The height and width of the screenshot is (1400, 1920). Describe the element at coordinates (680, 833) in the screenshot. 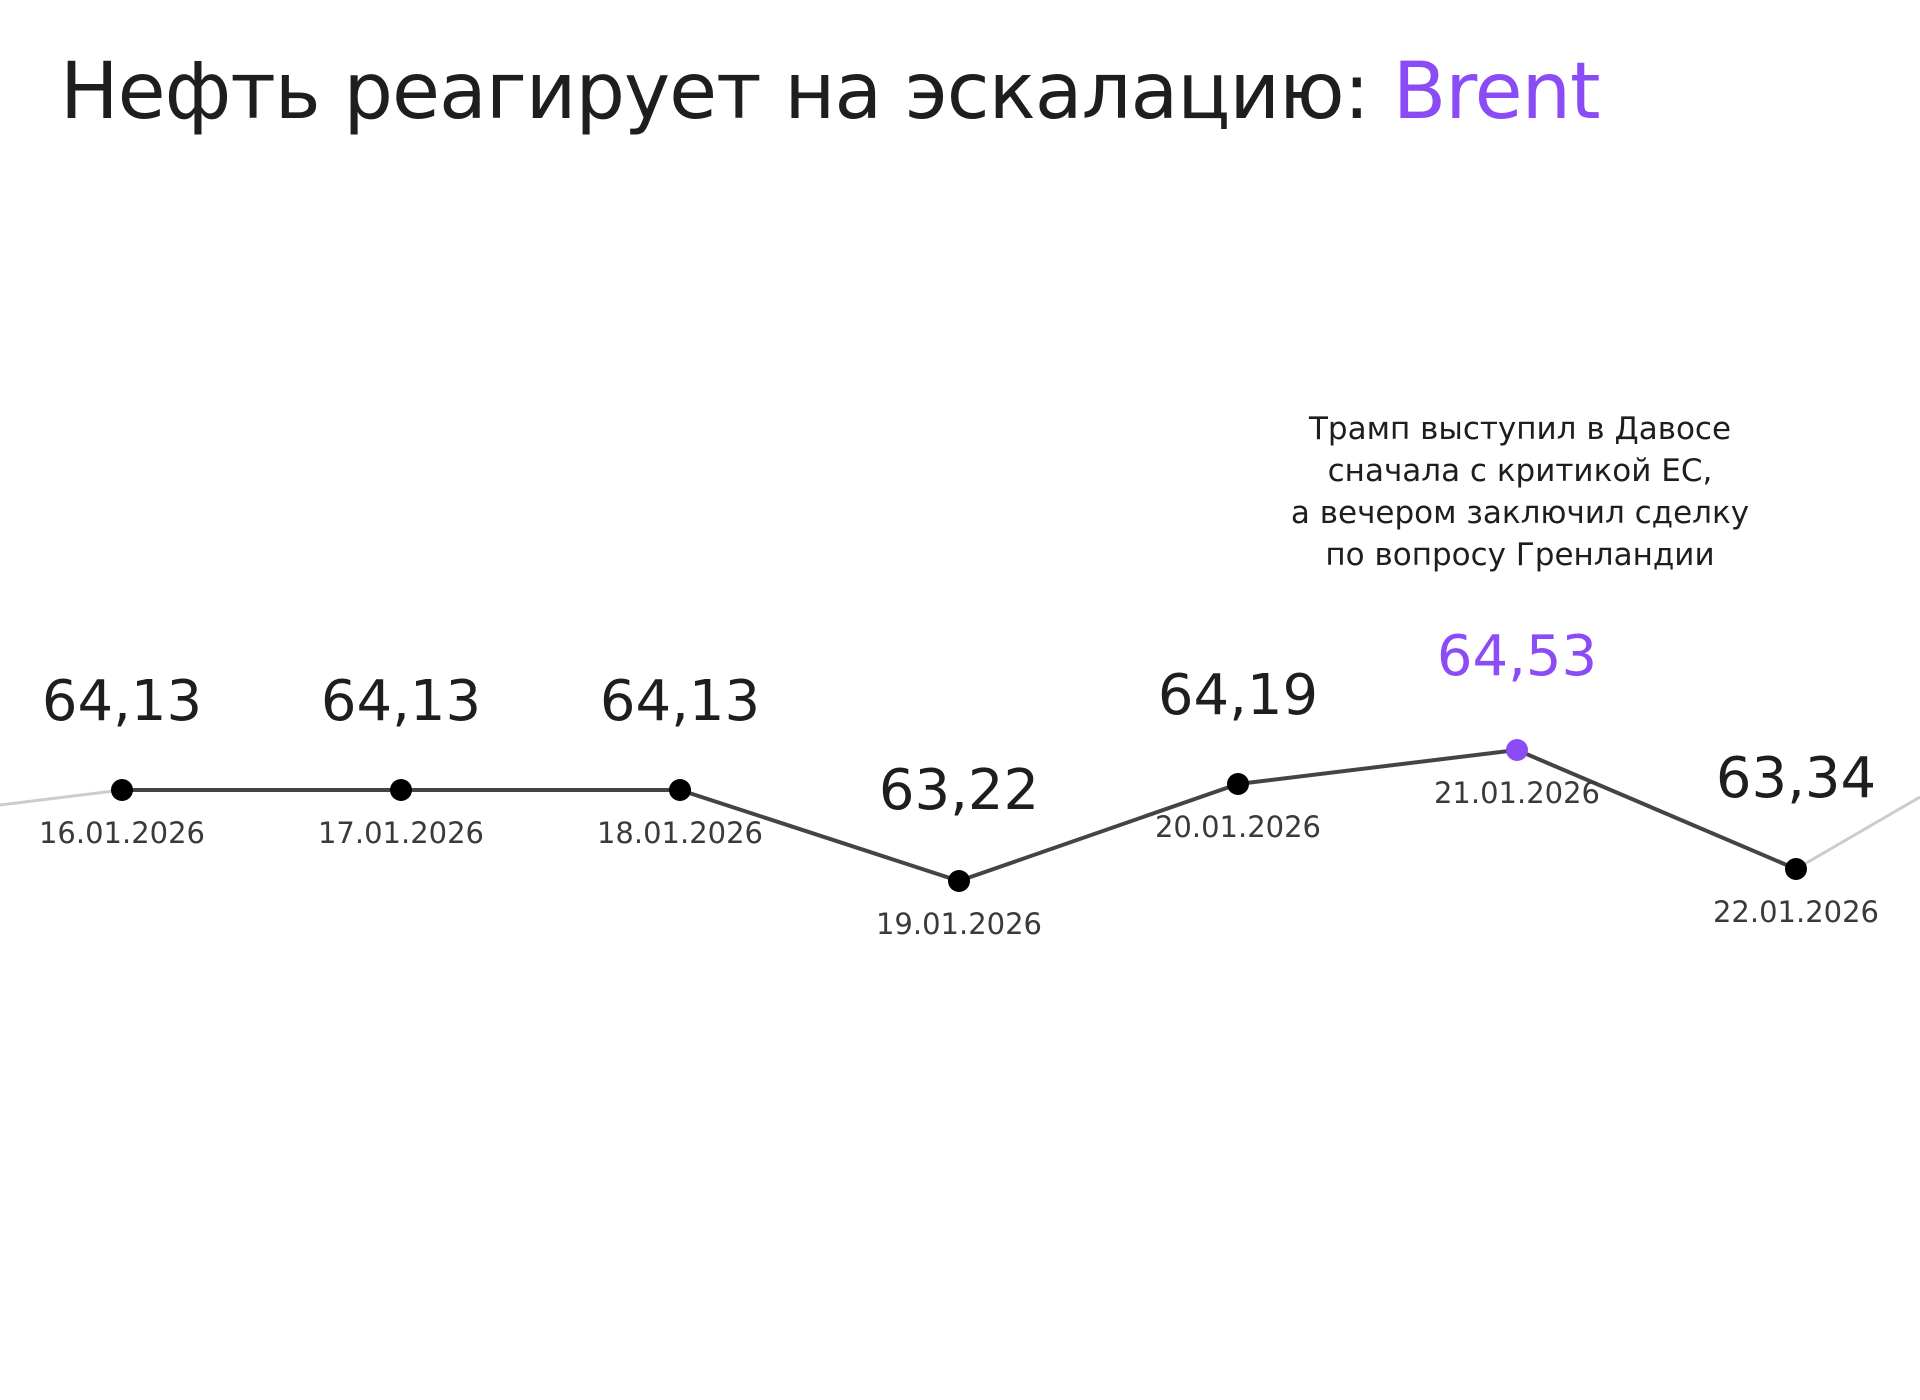

I see `date-label: 18.01.2026` at that location.